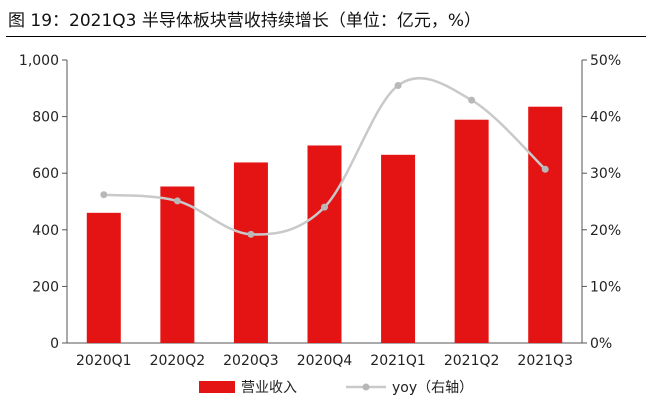 The image size is (651, 410). I want to click on left-tick-label: 400, so click(45, 231).